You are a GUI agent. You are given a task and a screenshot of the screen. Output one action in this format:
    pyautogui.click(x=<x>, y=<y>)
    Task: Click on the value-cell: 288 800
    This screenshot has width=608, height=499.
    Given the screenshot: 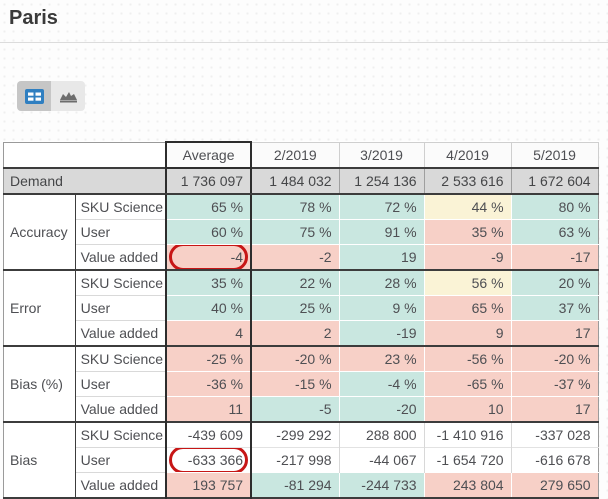 What is the action you would take?
    pyautogui.click(x=381, y=434)
    